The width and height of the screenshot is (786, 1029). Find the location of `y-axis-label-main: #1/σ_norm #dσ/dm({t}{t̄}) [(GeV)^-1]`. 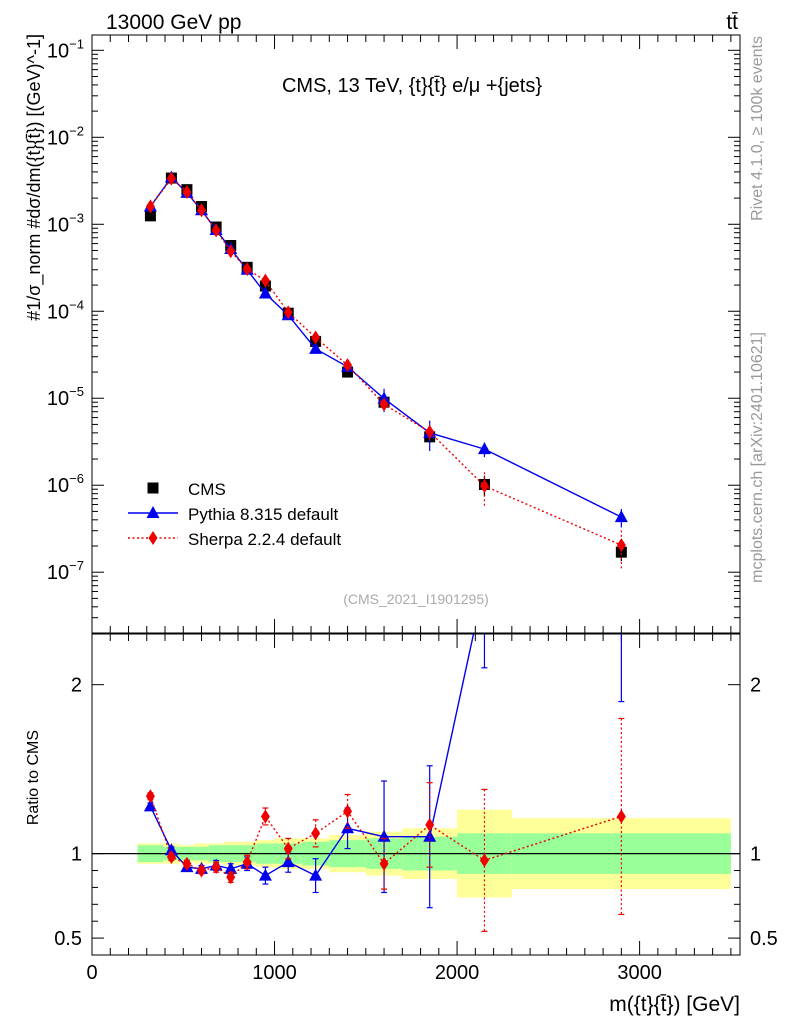

y-axis-label-main: #1/σ_norm #dσ/dm({t}{t̄}) [(GeV)^-1] is located at coordinates (34, 177).